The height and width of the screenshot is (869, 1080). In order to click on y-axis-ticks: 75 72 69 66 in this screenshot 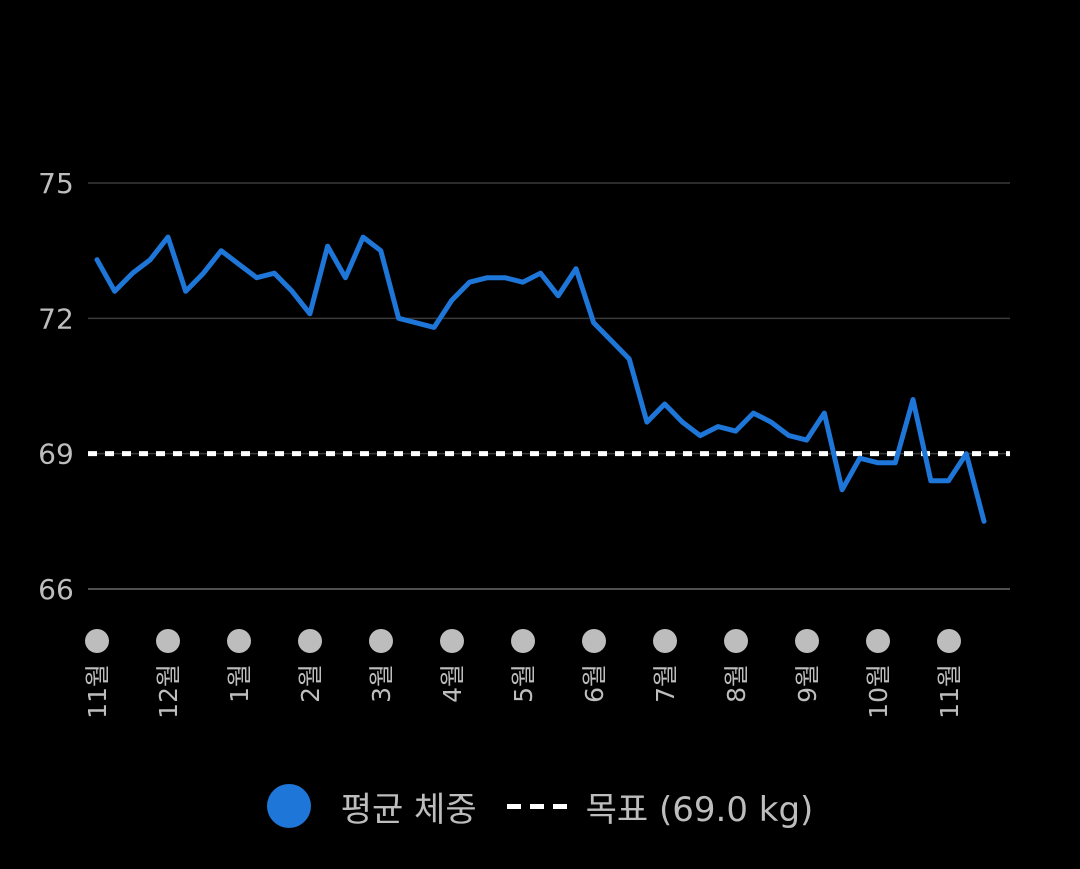, I will do `click(56, 386)`.